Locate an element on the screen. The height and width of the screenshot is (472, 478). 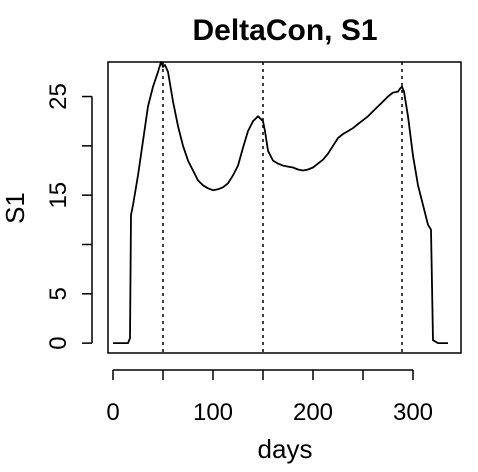
x-tick-label: 100 is located at coordinates (213, 412).